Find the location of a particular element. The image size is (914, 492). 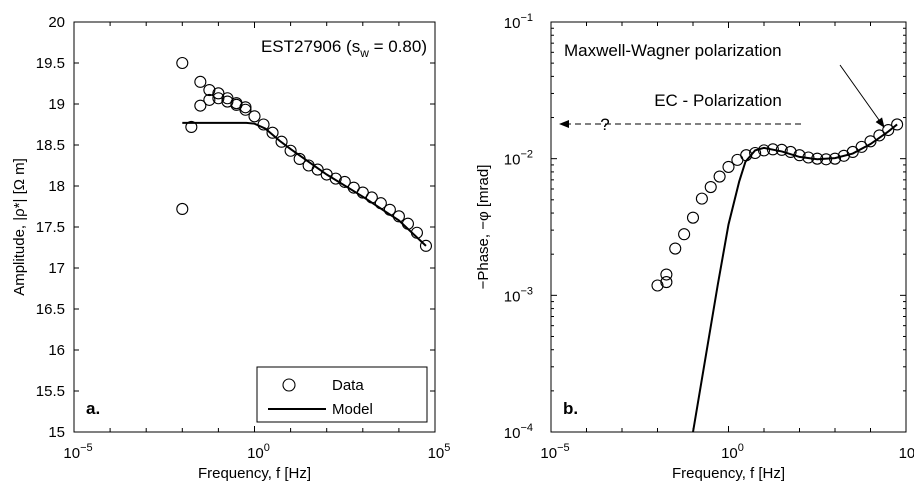

panel-label: b. is located at coordinates (570, 408).